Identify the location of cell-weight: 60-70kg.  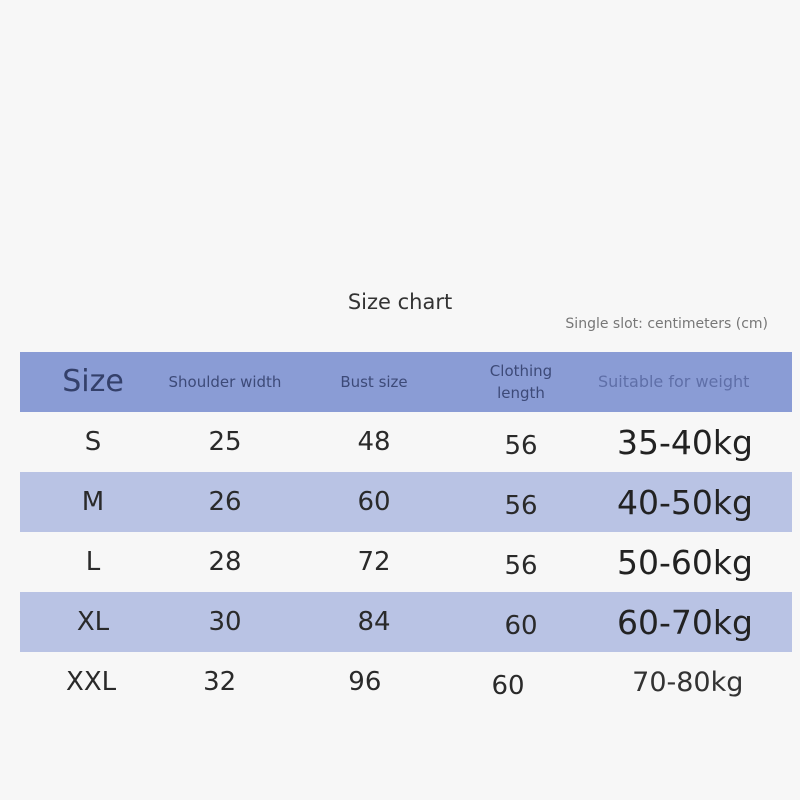
(685, 622).